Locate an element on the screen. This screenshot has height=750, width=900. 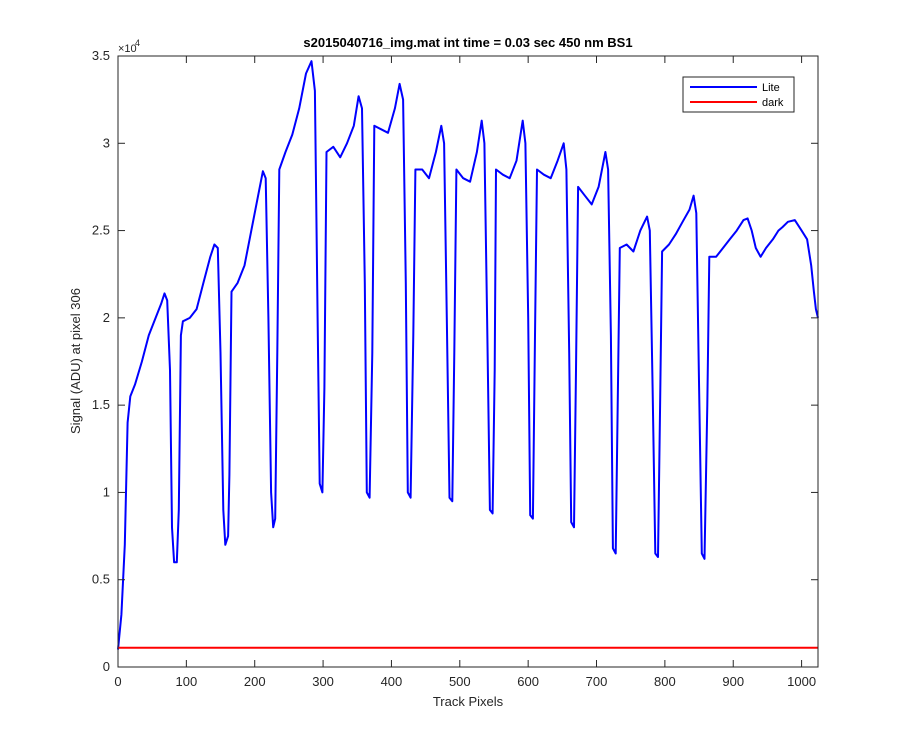
x-tick-label: 600 is located at coordinates (528, 681).